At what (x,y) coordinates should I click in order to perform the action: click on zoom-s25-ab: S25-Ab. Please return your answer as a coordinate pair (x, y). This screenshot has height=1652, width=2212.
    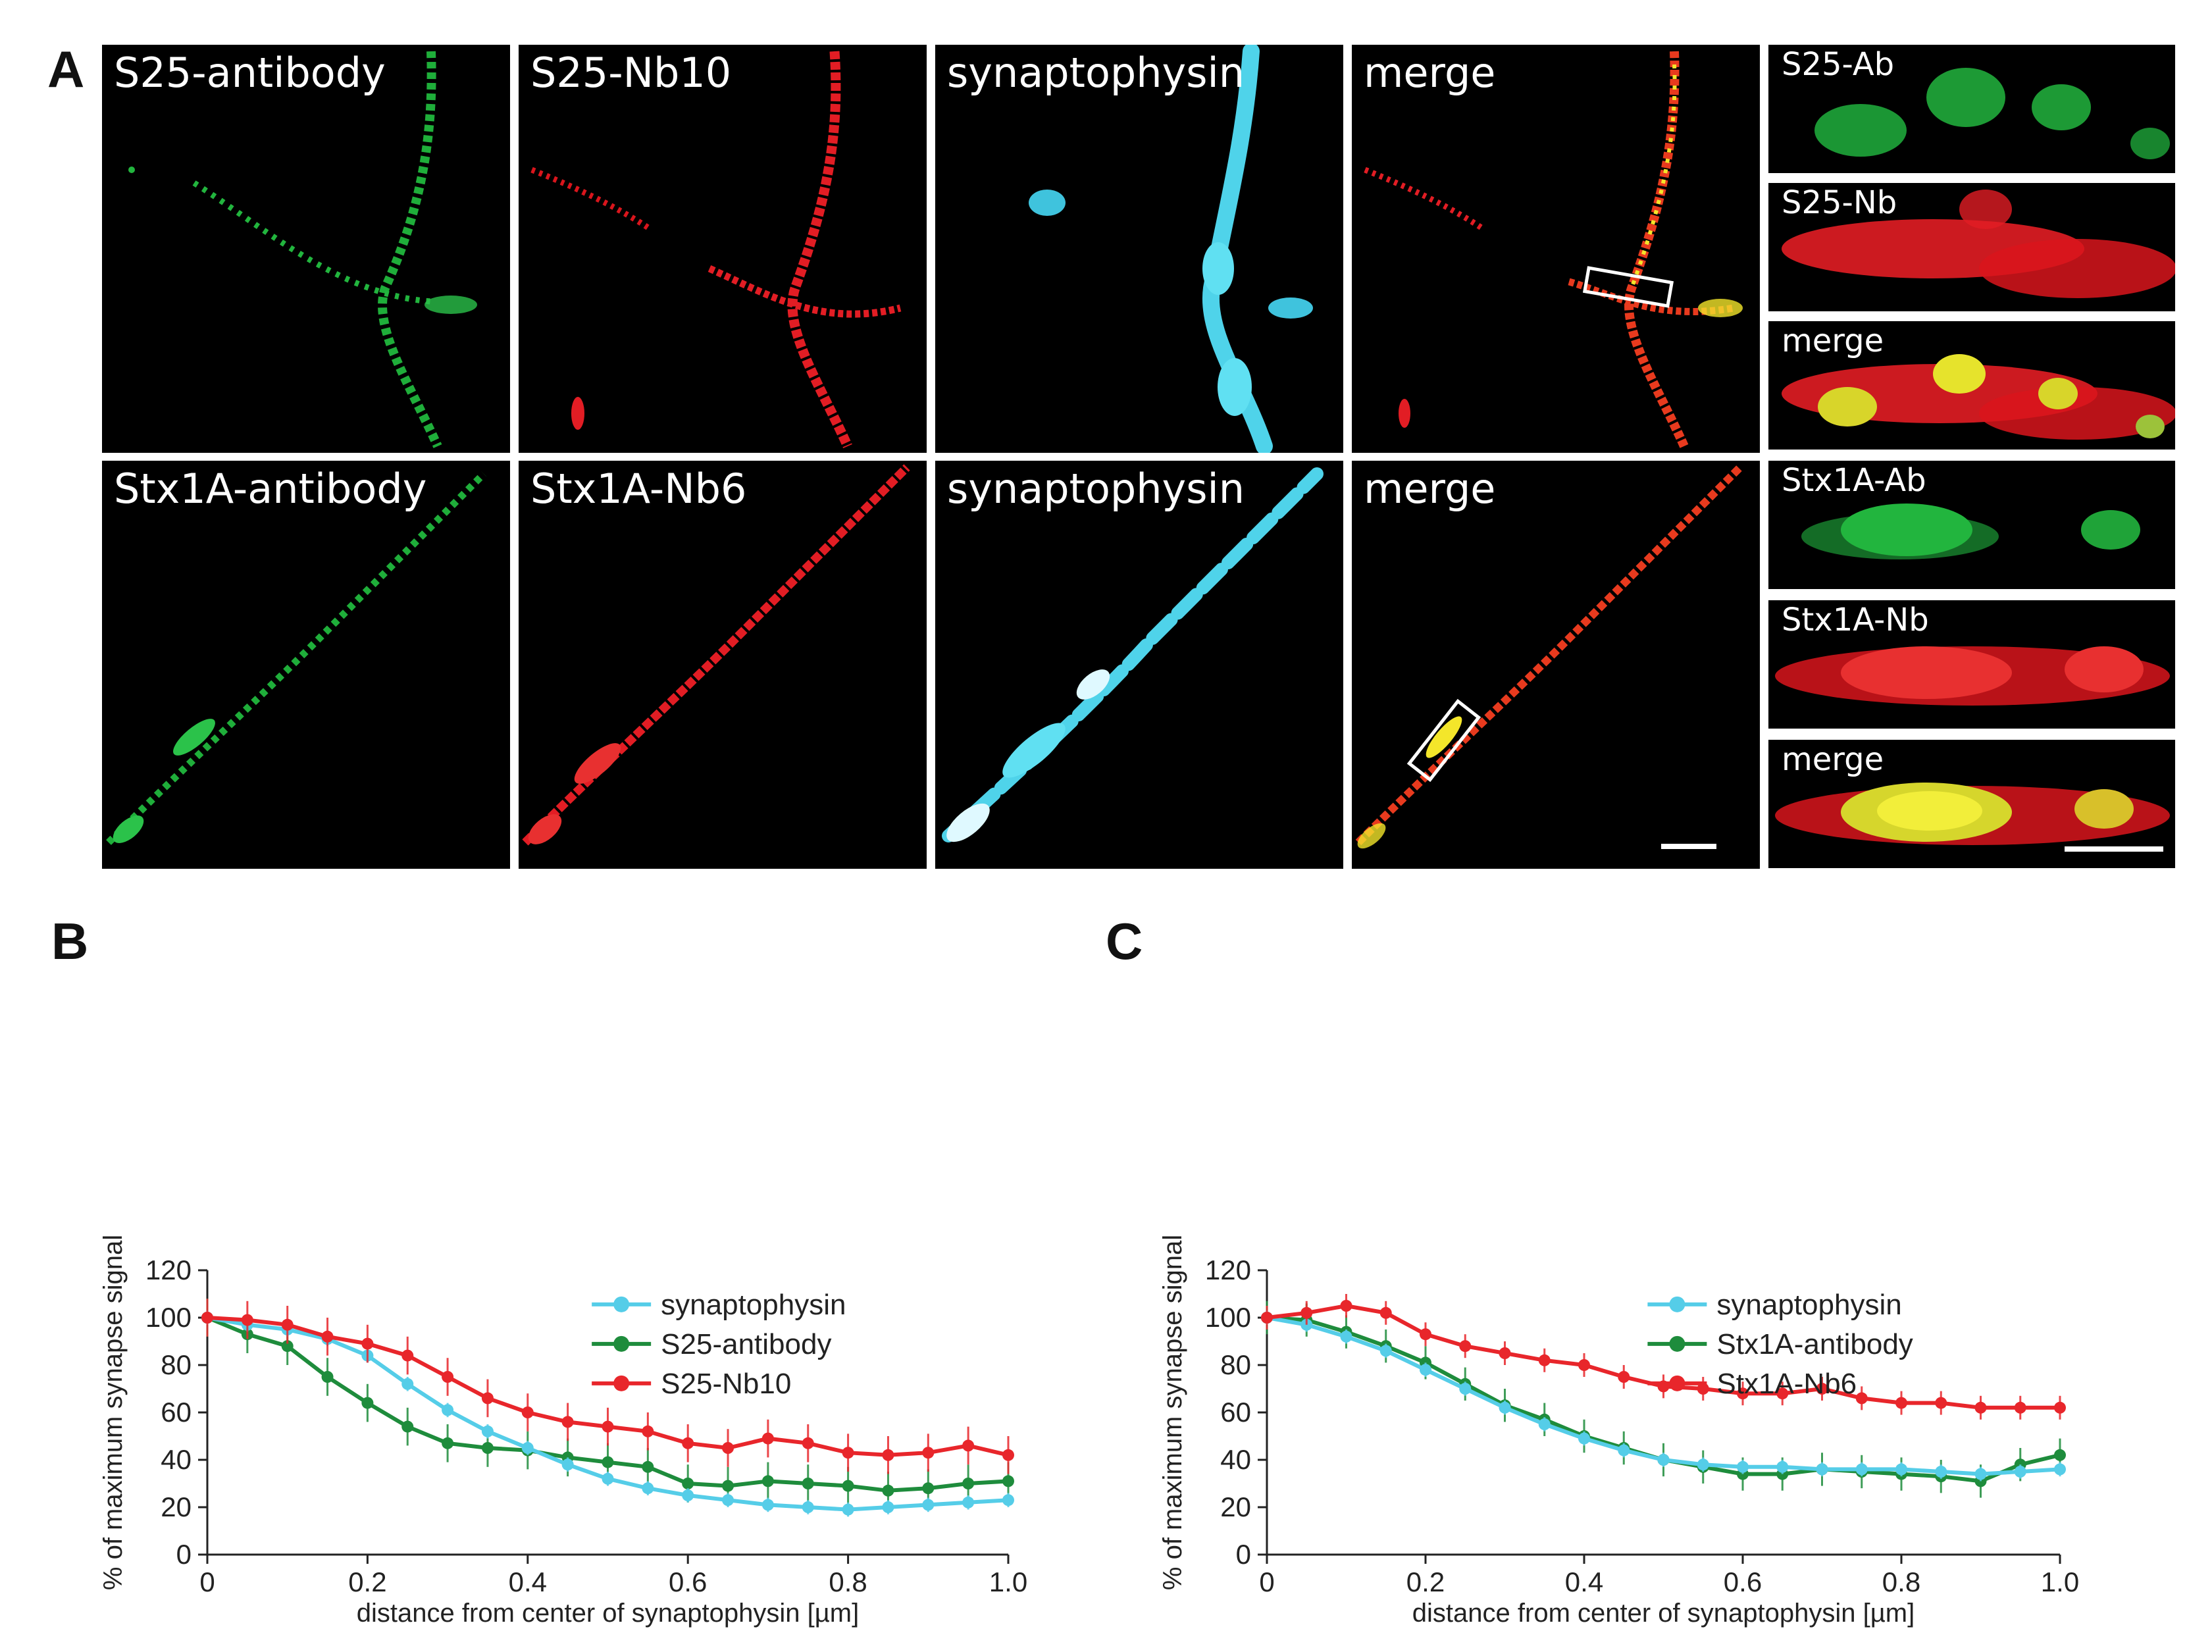
    Looking at the image, I should click on (1971, 109).